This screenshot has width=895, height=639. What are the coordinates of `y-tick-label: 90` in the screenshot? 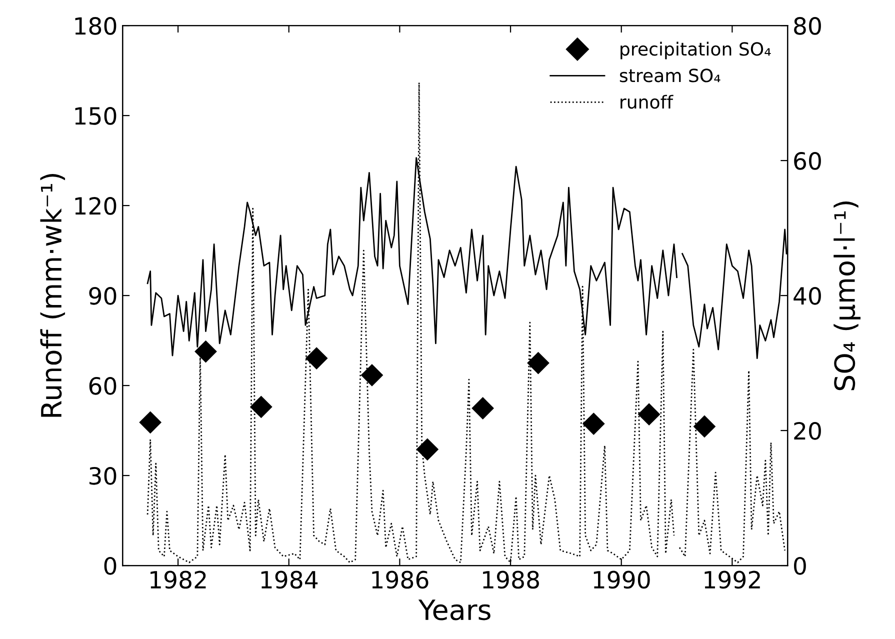 It's located at (102, 295).